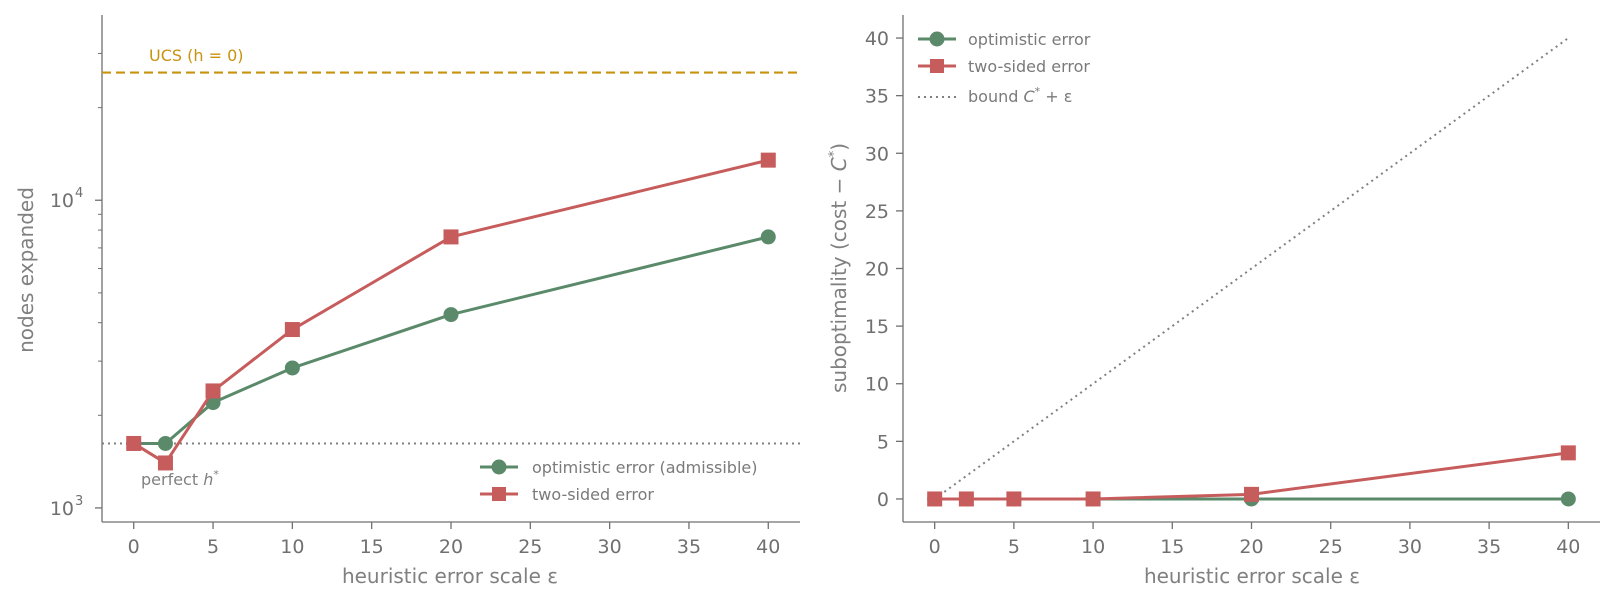 The height and width of the screenshot is (607, 1615). What do you see at coordinates (877, 212) in the screenshot?
I see `y-tick-label: 25` at bounding box center [877, 212].